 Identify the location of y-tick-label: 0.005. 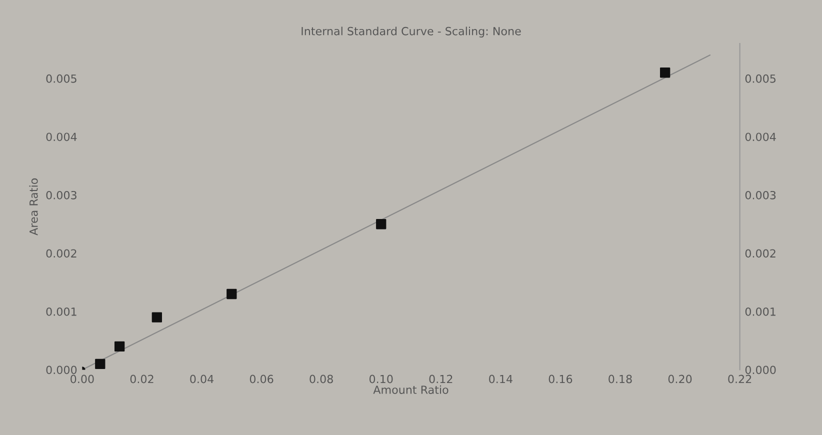
(61, 78).